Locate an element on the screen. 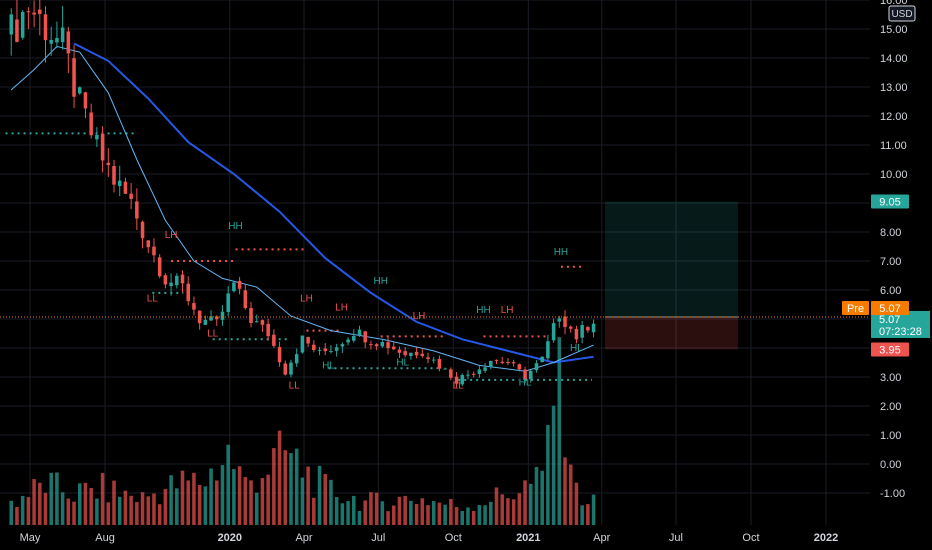 The height and width of the screenshot is (550, 932). pivot-labels: LL LH LL HH LL LH HL LH HH HL LH LL HH LH HL HH HL is located at coordinates (365, 306).